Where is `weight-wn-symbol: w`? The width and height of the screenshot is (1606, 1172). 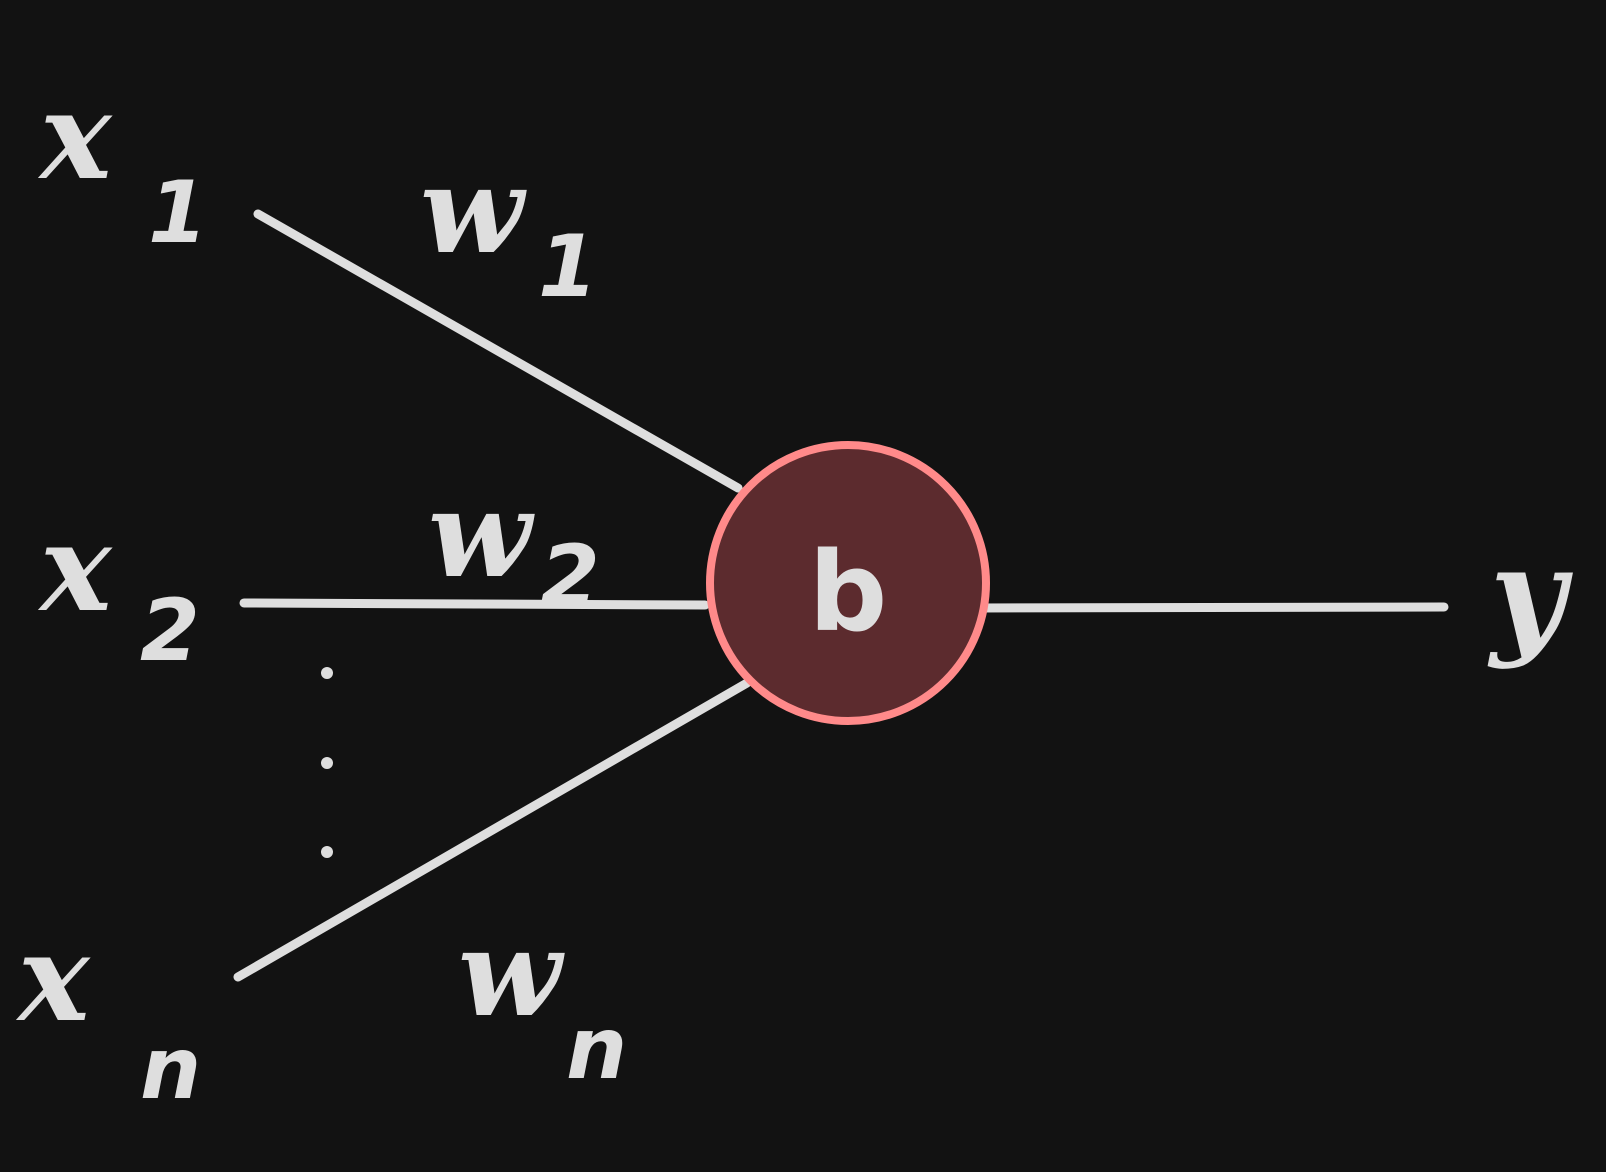
weight-wn-symbol: w is located at coordinates (511, 973).